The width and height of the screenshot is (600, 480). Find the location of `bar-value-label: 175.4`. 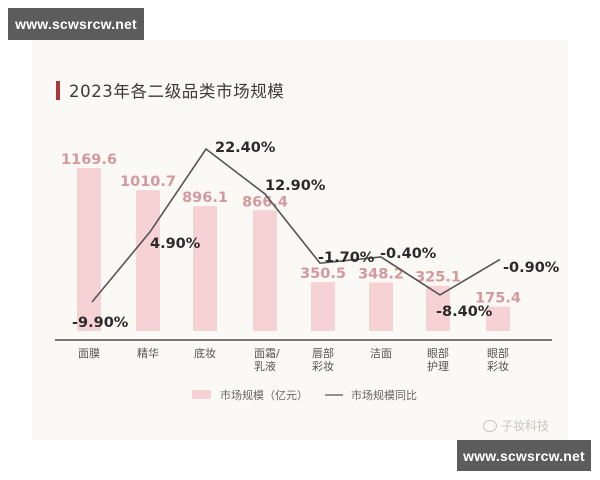

bar-value-label: 175.4 is located at coordinates (498, 299).